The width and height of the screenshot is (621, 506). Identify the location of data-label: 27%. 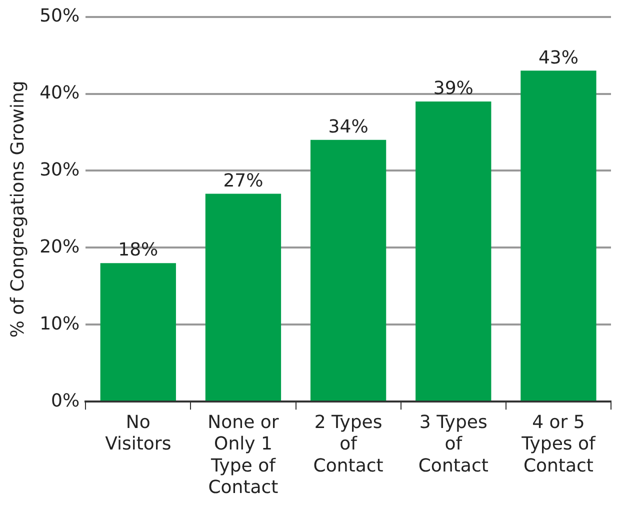
(243, 181).